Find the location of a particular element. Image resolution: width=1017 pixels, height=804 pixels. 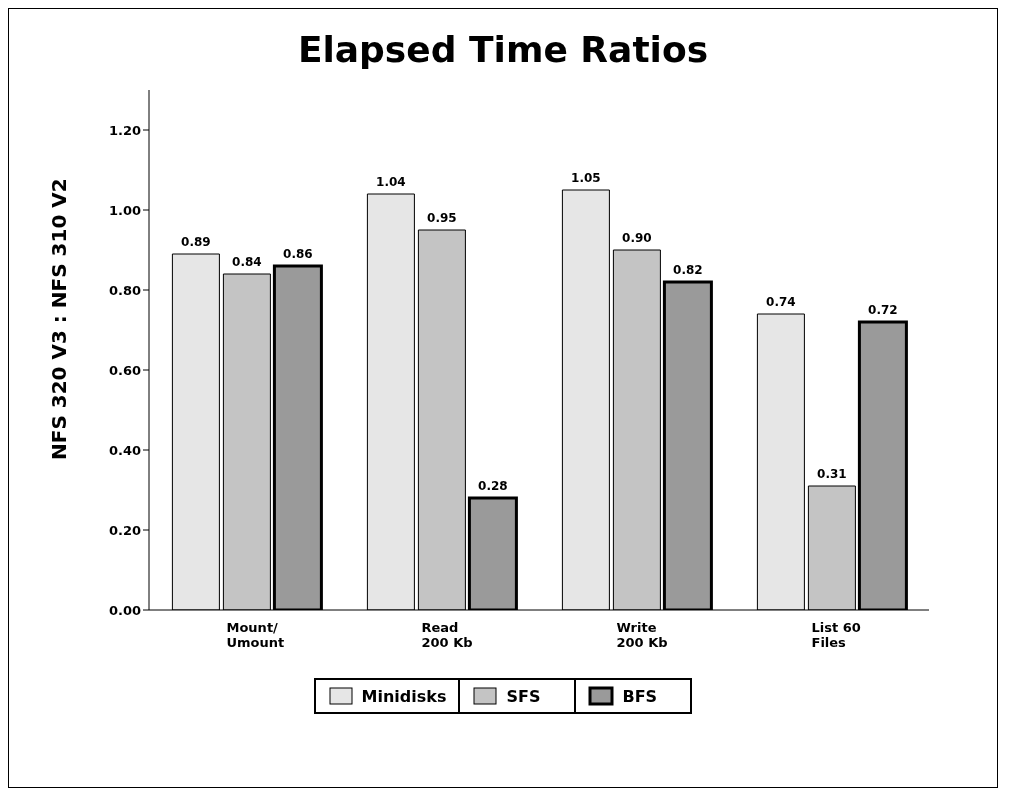

chart-title: Elapsed Time Ratios is located at coordinates (503, 49).